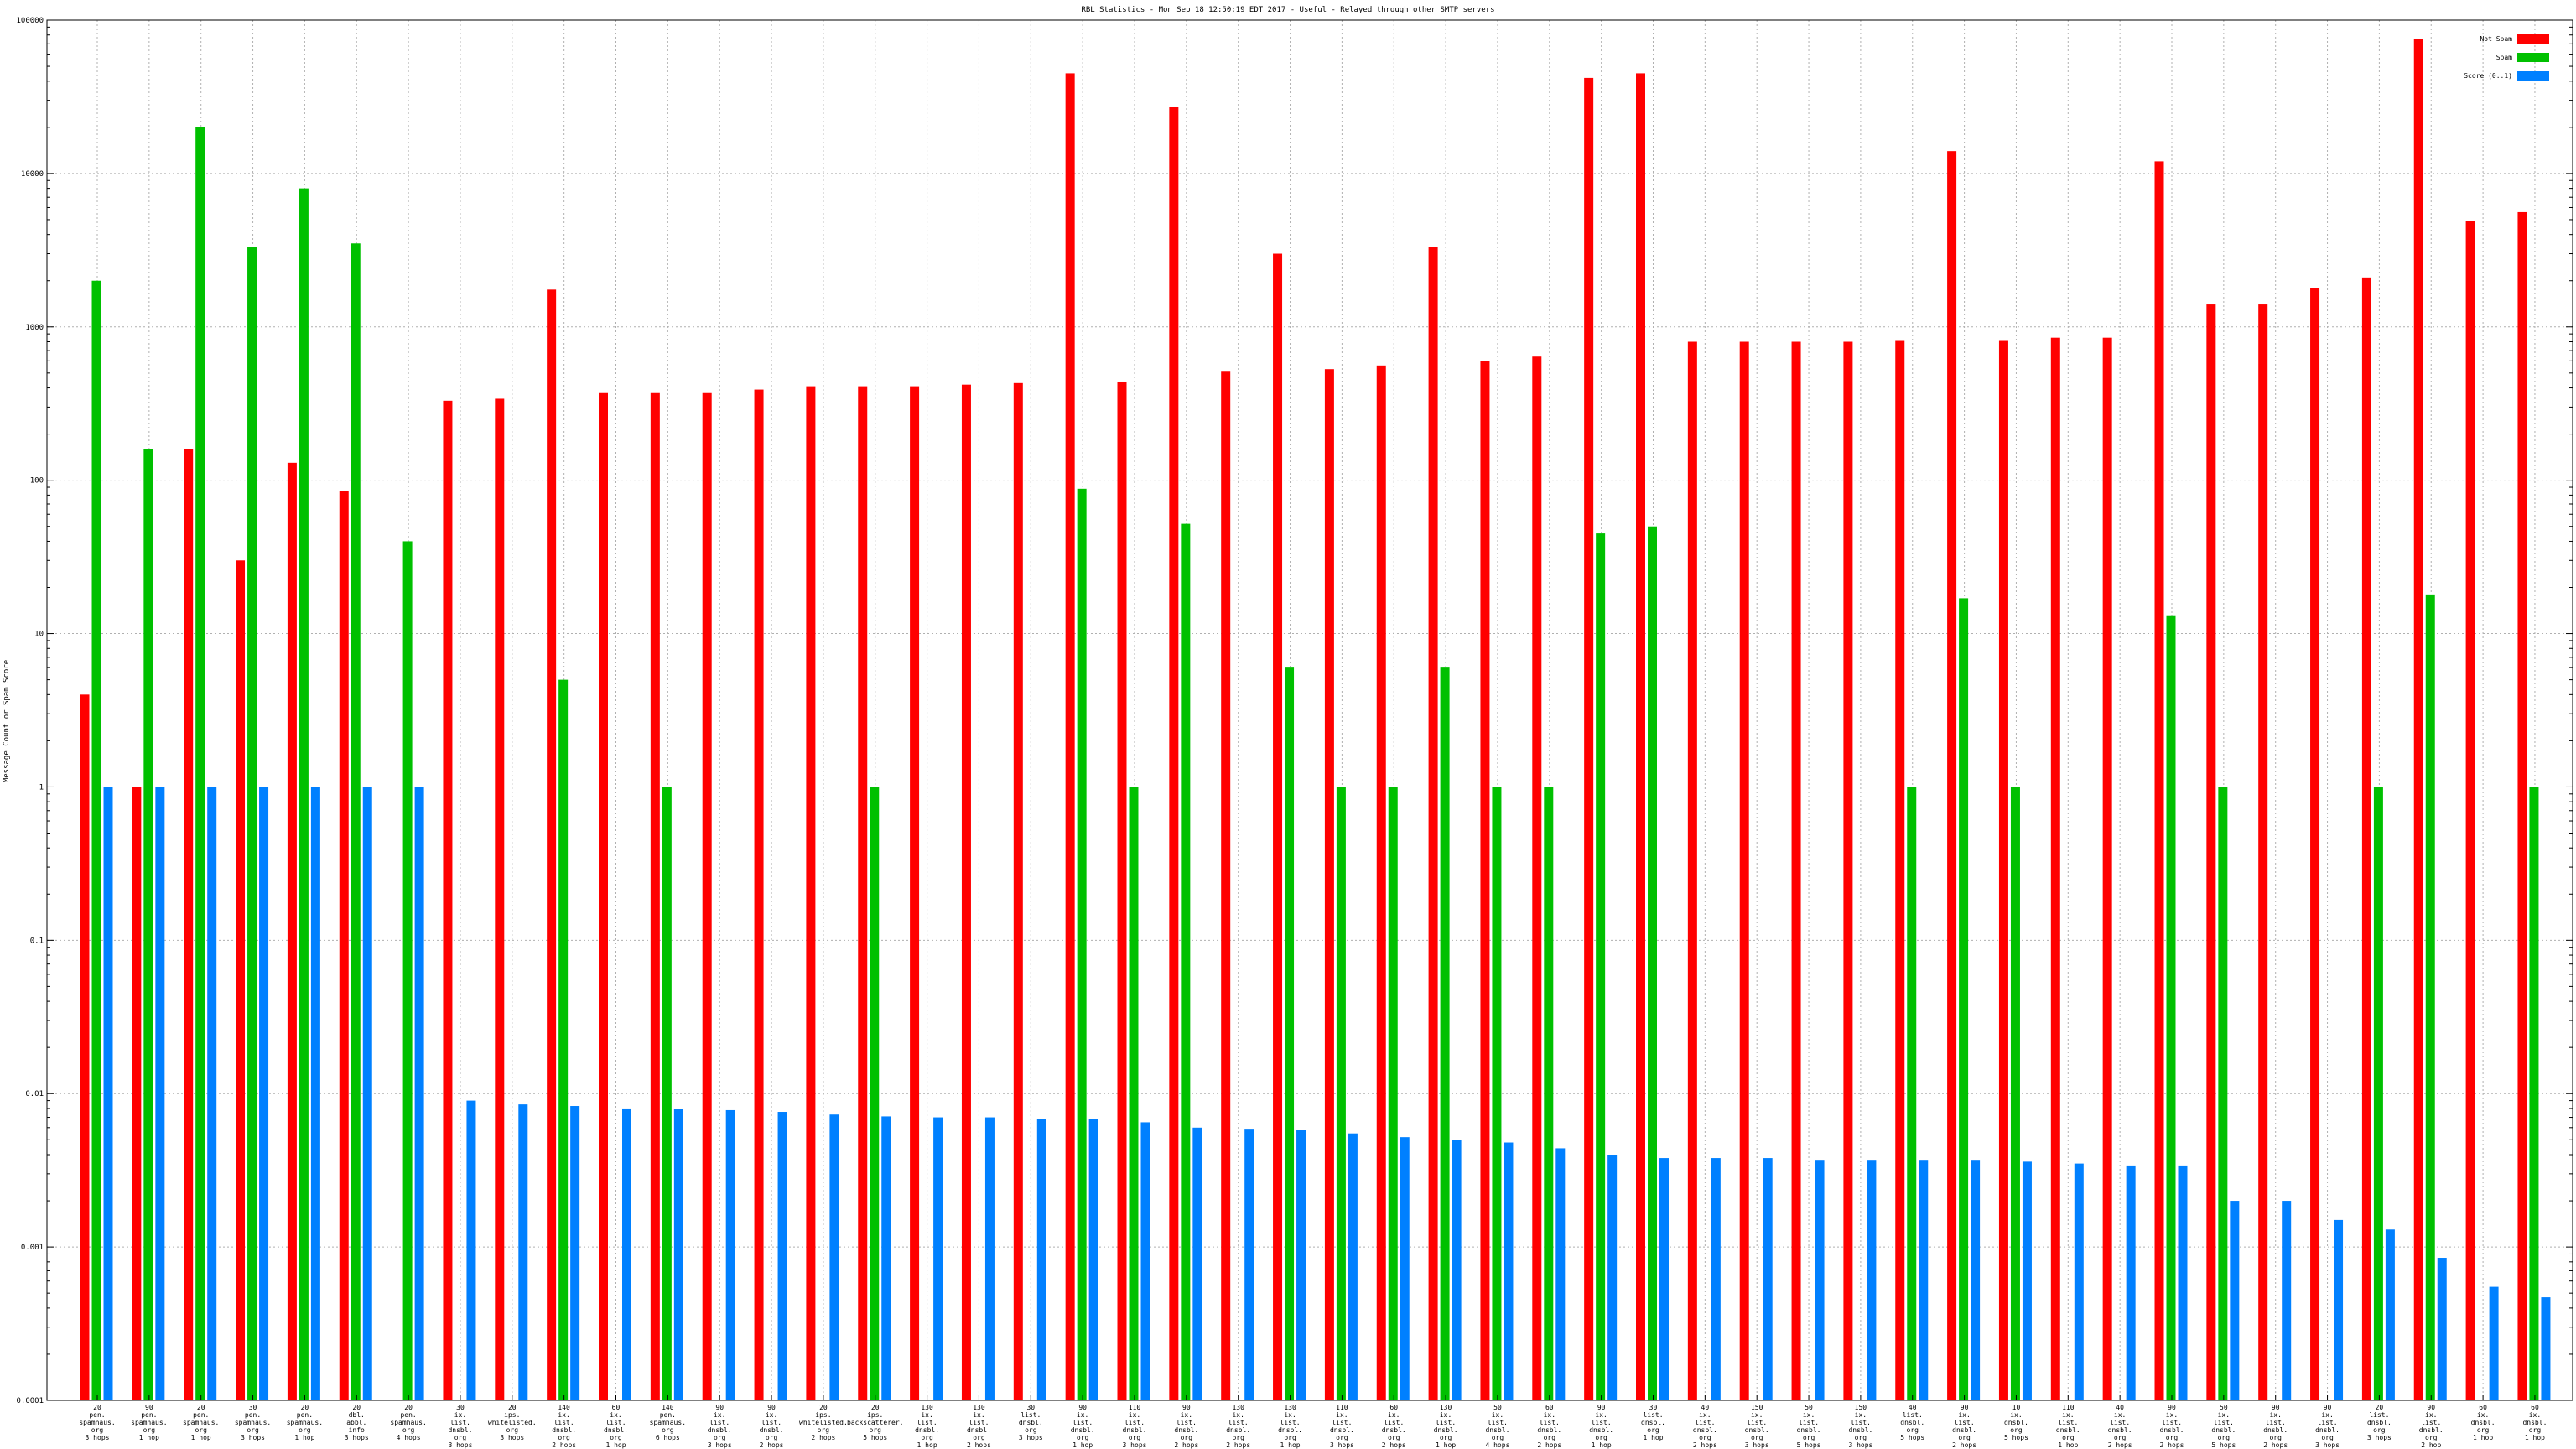 The height and width of the screenshot is (1449, 2576). Describe the element at coordinates (512, 1422) in the screenshot. I see `x-tick-label: 20 ips. whitelisted. org 3 hops` at that location.